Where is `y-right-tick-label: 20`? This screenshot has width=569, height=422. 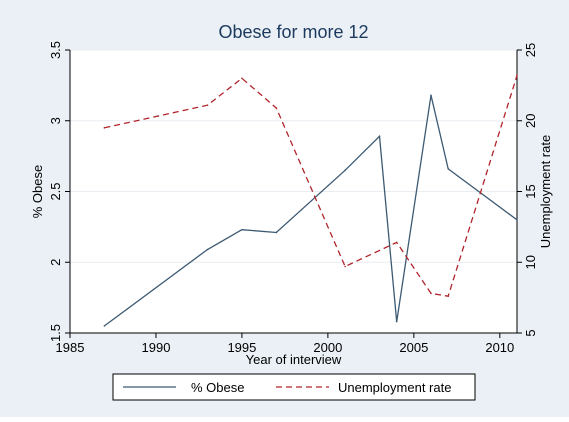 y-right-tick-label: 20 is located at coordinates (530, 121).